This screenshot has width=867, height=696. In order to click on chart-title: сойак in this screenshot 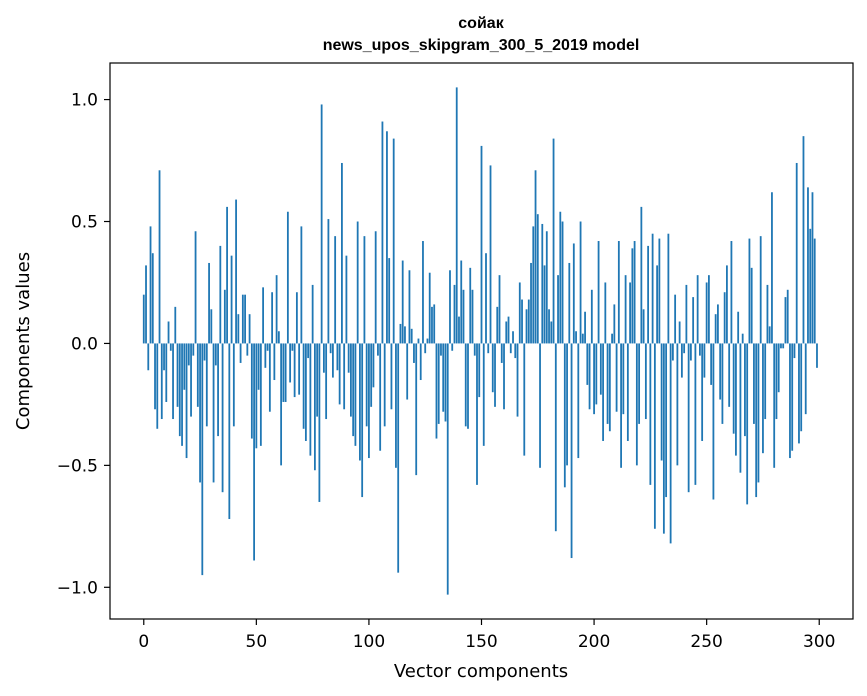, I will do `click(481, 23)`.